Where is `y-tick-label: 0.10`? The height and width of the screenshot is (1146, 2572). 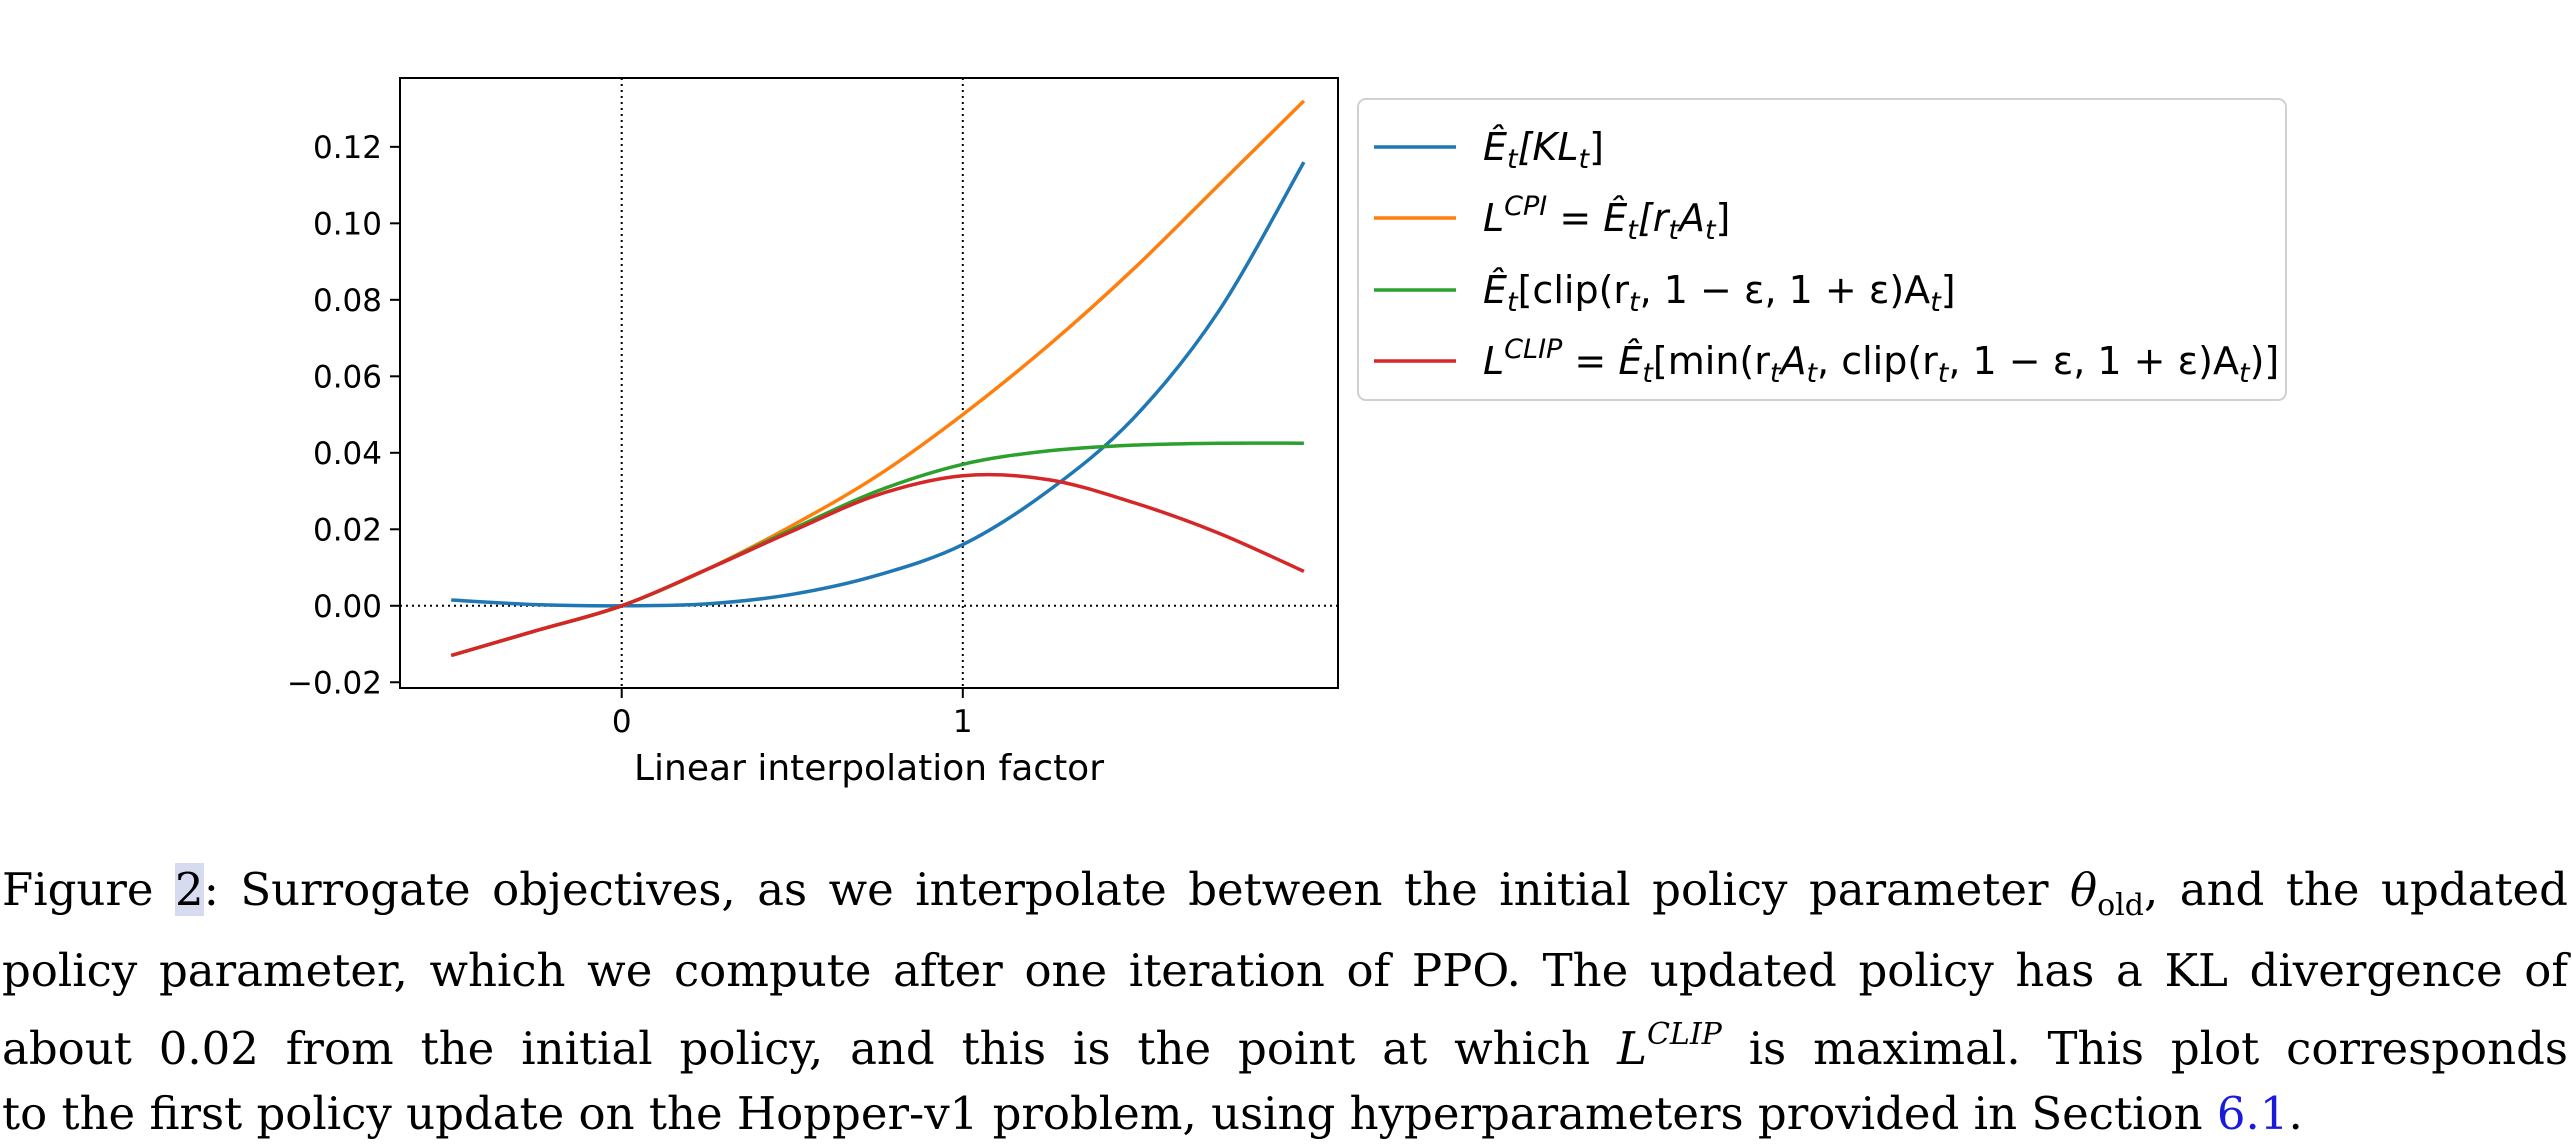 y-tick-label: 0.10 is located at coordinates (347, 224).